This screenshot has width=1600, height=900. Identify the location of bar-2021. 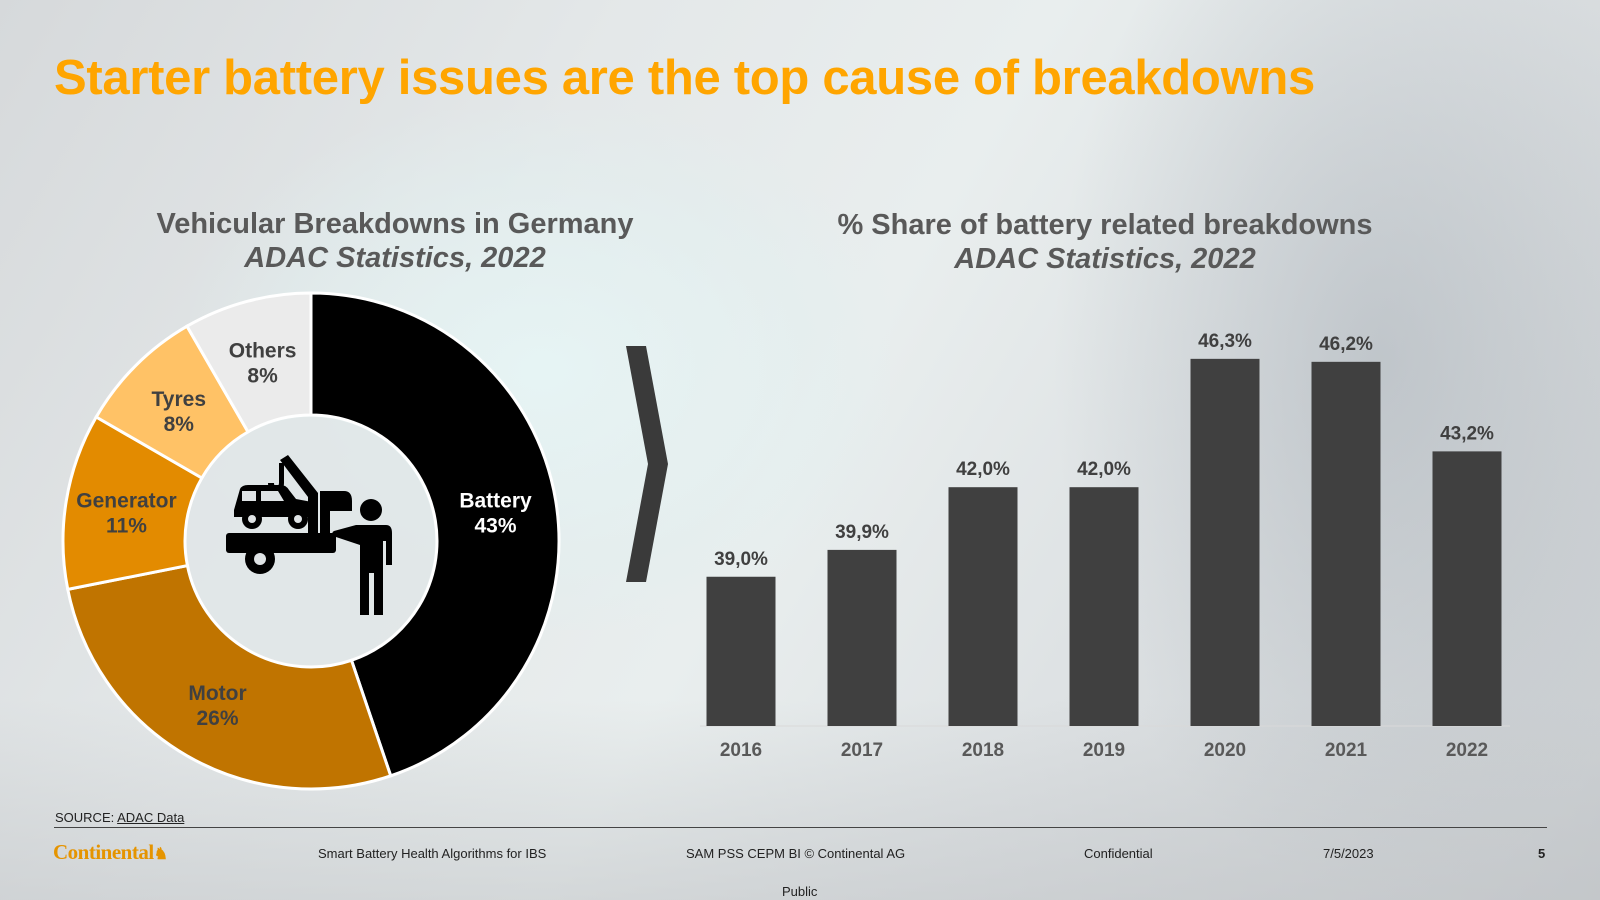
(1346, 543).